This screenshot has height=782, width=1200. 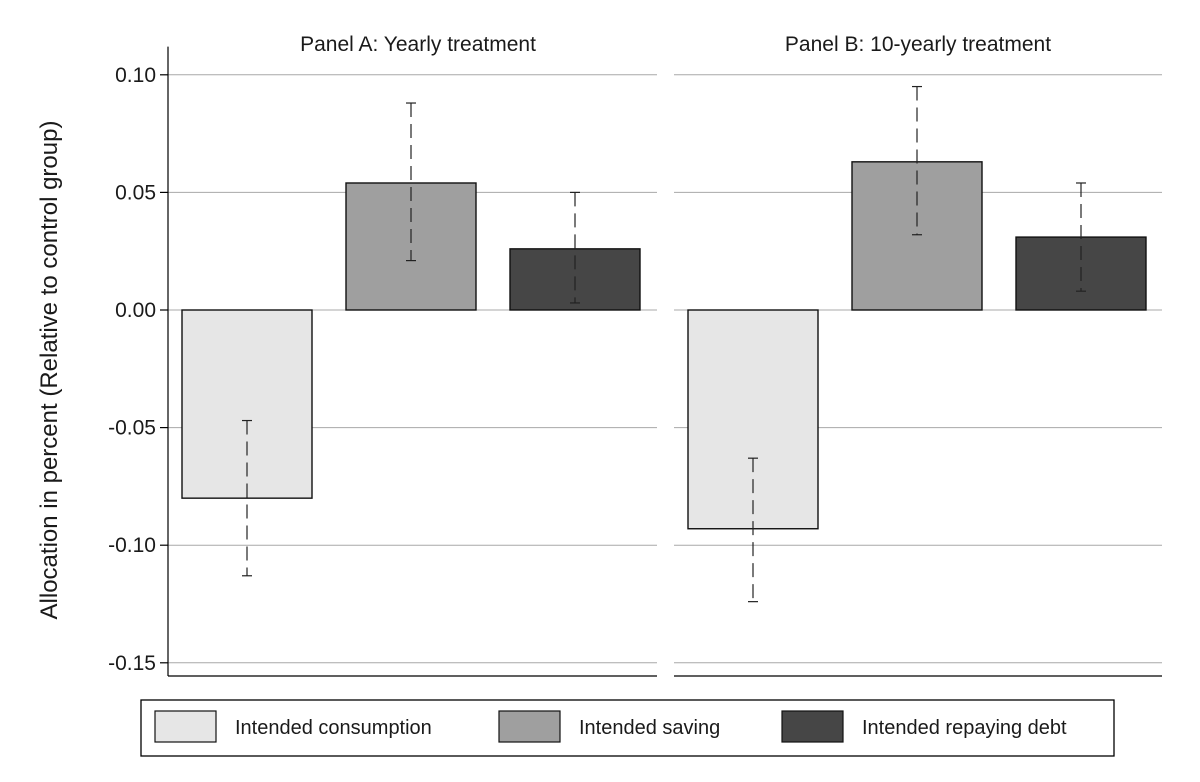 I want to click on legend-box, so click(x=627, y=728).